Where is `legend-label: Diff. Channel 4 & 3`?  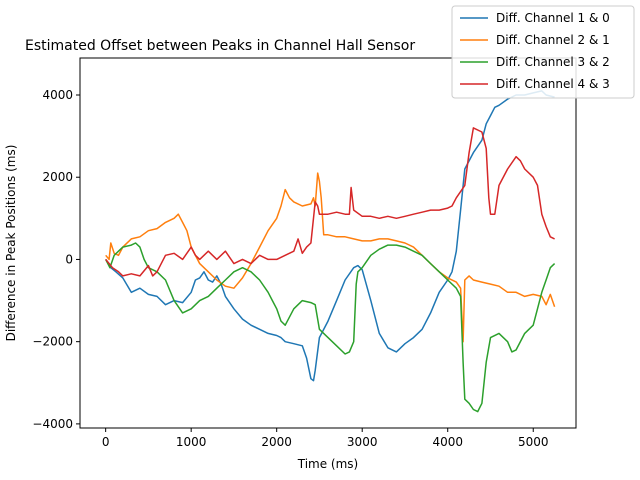 legend-label: Diff. Channel 4 & 3 is located at coordinates (553, 84).